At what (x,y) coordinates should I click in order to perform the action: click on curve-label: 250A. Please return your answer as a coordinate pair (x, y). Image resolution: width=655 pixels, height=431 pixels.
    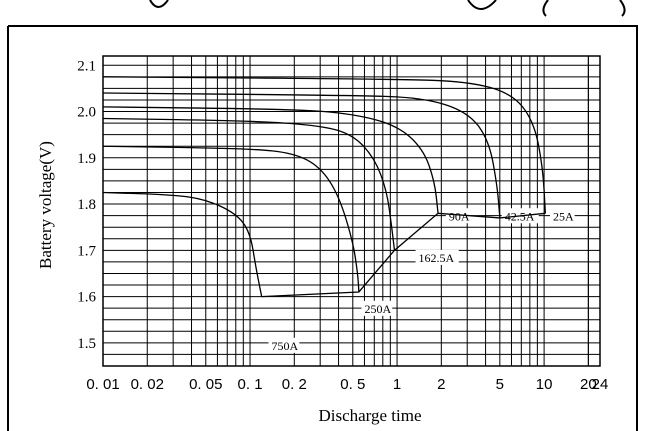
    Looking at the image, I should click on (377, 309).